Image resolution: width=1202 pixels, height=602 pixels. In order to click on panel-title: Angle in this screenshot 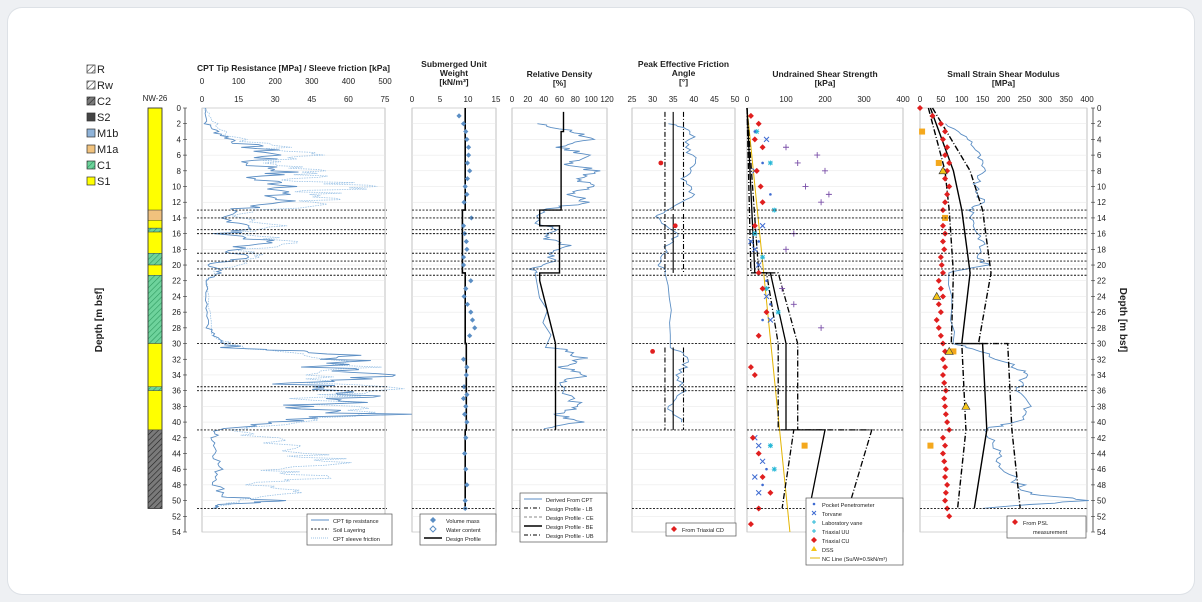, I will do `click(684, 73)`.